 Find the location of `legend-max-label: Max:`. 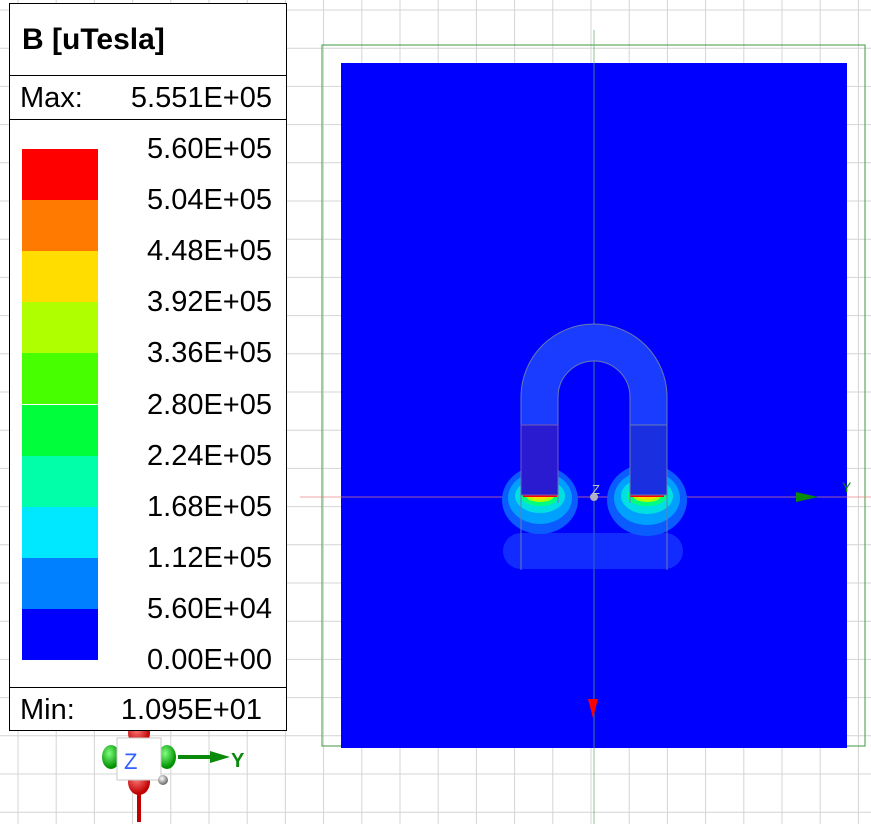

legend-max-label: Max: is located at coordinates (51, 98).